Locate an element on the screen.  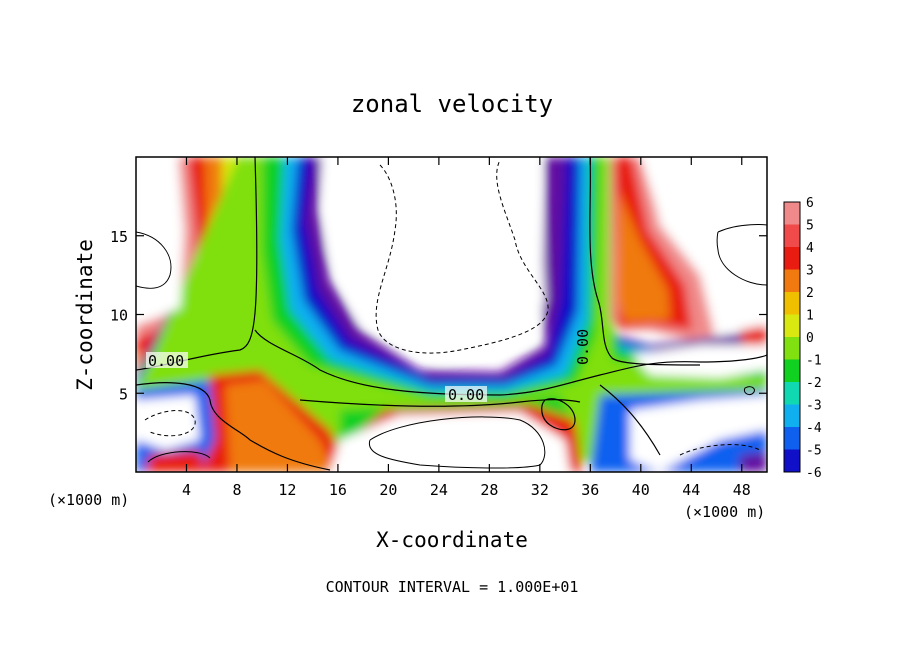
colorbar-label: 5 is located at coordinates (810, 226).